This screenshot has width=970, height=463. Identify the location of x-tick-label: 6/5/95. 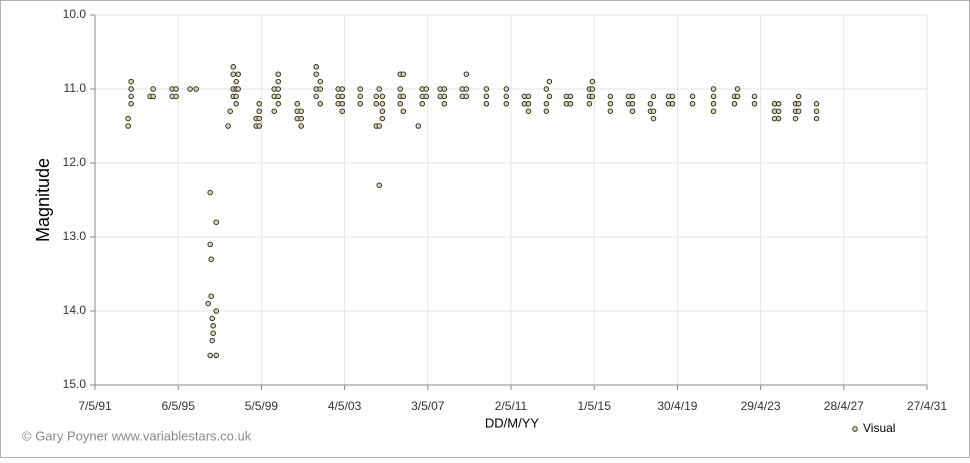
(179, 406).